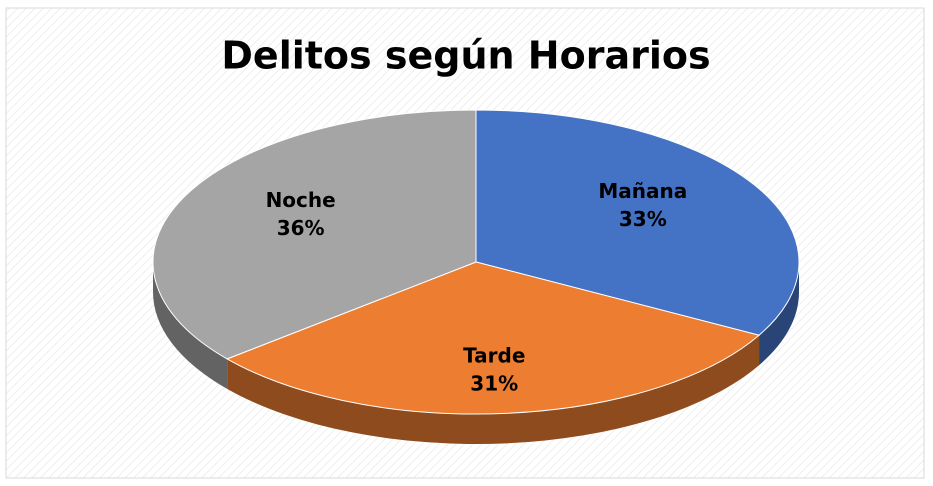 Image resolution: width=933 pixels, height=486 pixels. What do you see at coordinates (301, 200) in the screenshot?
I see `slice-label: Noche` at bounding box center [301, 200].